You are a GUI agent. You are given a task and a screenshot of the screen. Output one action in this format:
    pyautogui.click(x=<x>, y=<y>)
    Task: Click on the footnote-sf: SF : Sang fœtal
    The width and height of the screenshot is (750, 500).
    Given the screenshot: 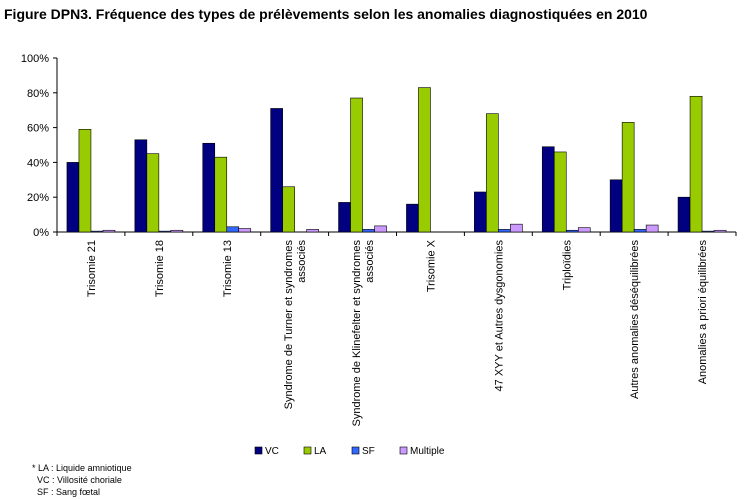 What is the action you would take?
    pyautogui.click(x=66, y=492)
    